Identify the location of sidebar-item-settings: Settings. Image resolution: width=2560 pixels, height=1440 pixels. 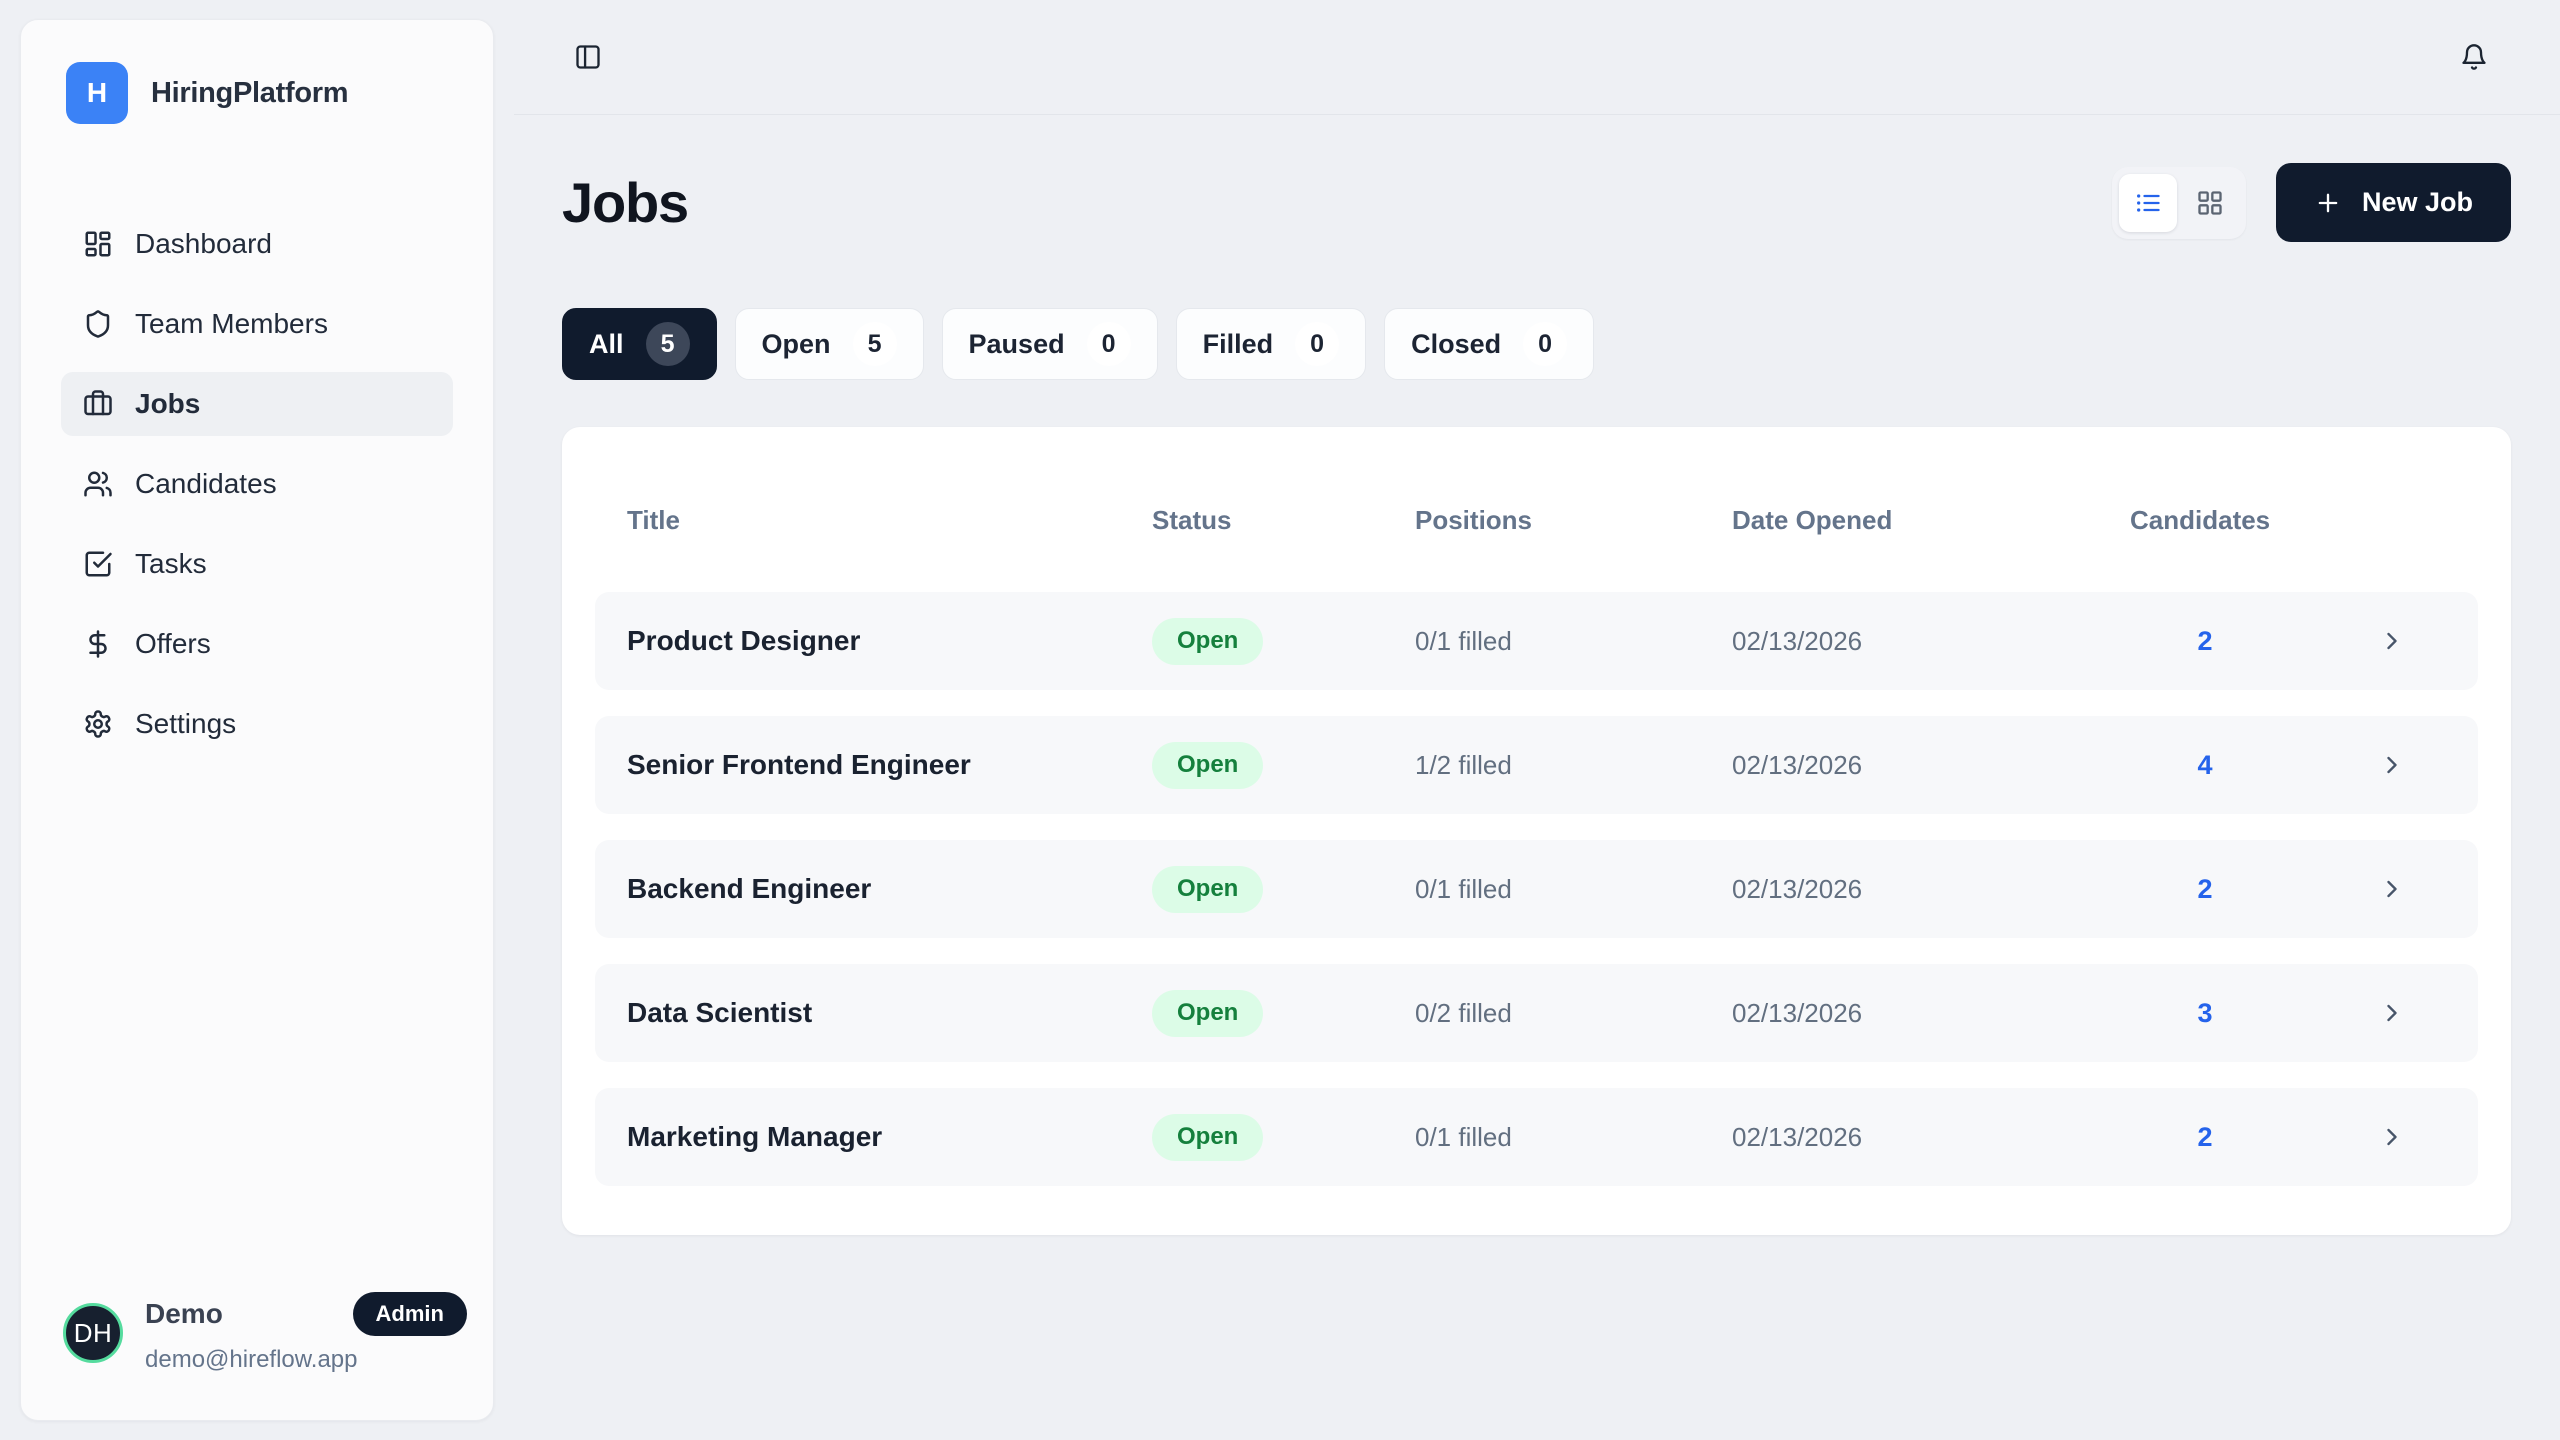
(257, 724).